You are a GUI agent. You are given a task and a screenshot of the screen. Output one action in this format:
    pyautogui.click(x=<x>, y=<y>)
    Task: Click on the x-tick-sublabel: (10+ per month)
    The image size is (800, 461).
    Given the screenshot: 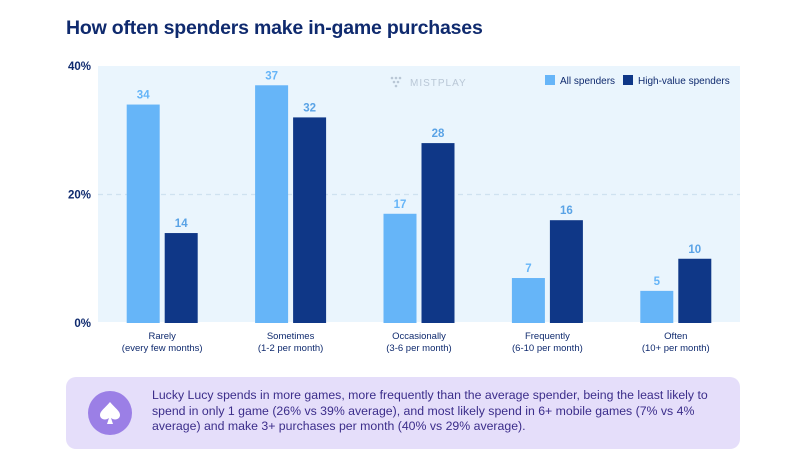 What is the action you would take?
    pyautogui.click(x=676, y=348)
    